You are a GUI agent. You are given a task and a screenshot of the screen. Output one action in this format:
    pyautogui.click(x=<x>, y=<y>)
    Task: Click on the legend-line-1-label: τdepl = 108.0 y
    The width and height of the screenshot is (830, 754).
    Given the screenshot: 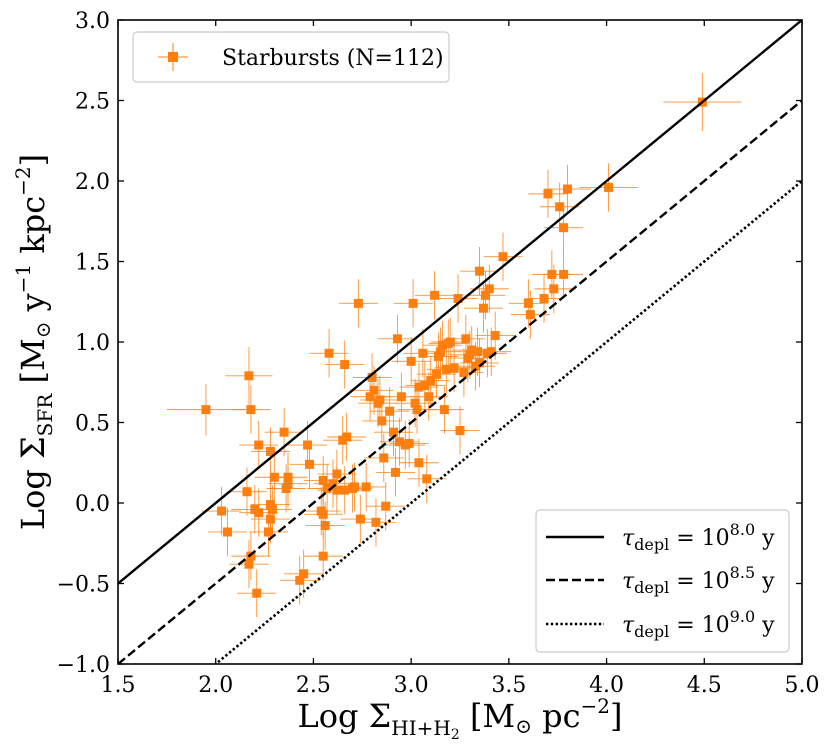 What is the action you would take?
    pyautogui.click(x=698, y=537)
    